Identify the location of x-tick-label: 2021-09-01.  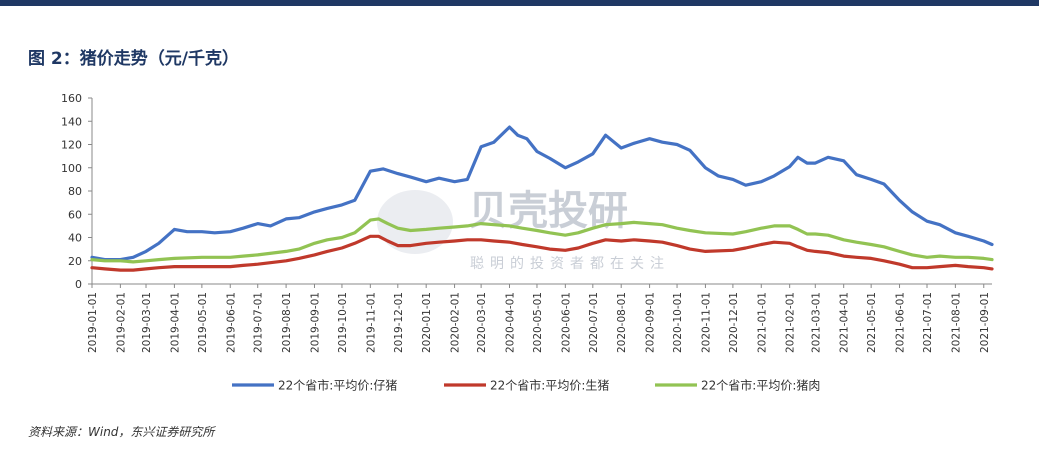
(985, 322).